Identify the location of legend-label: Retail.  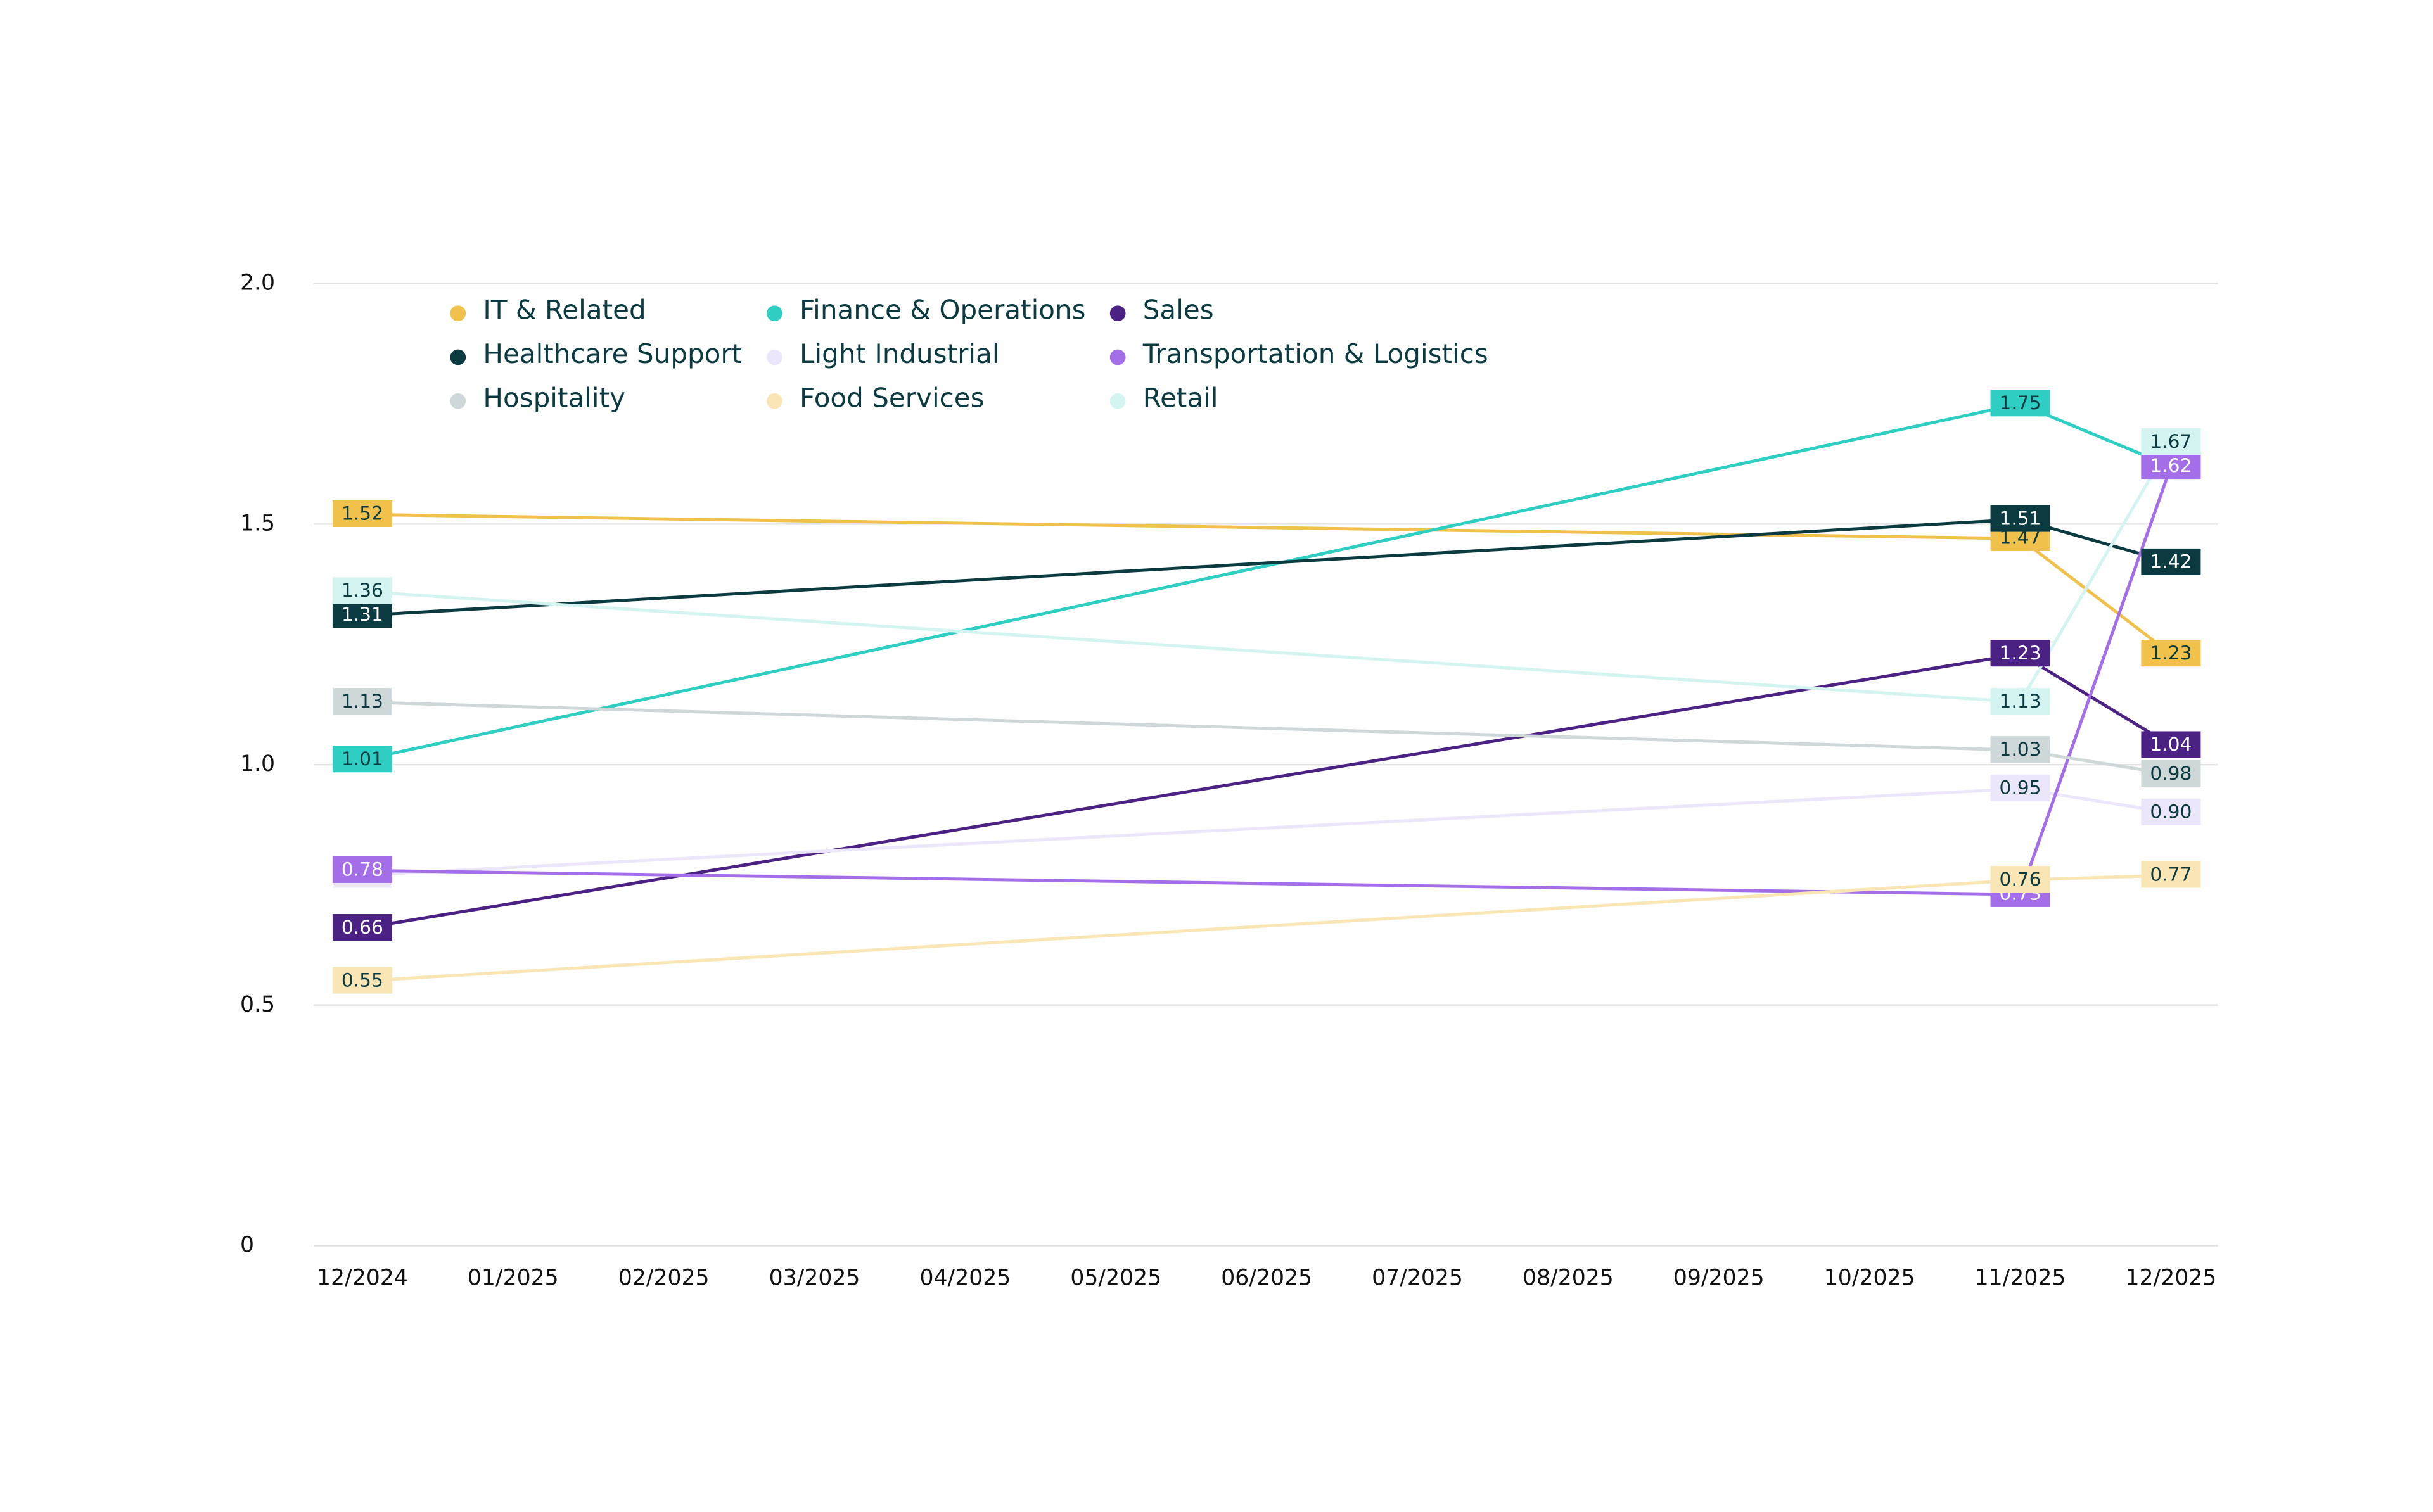
(1180, 398).